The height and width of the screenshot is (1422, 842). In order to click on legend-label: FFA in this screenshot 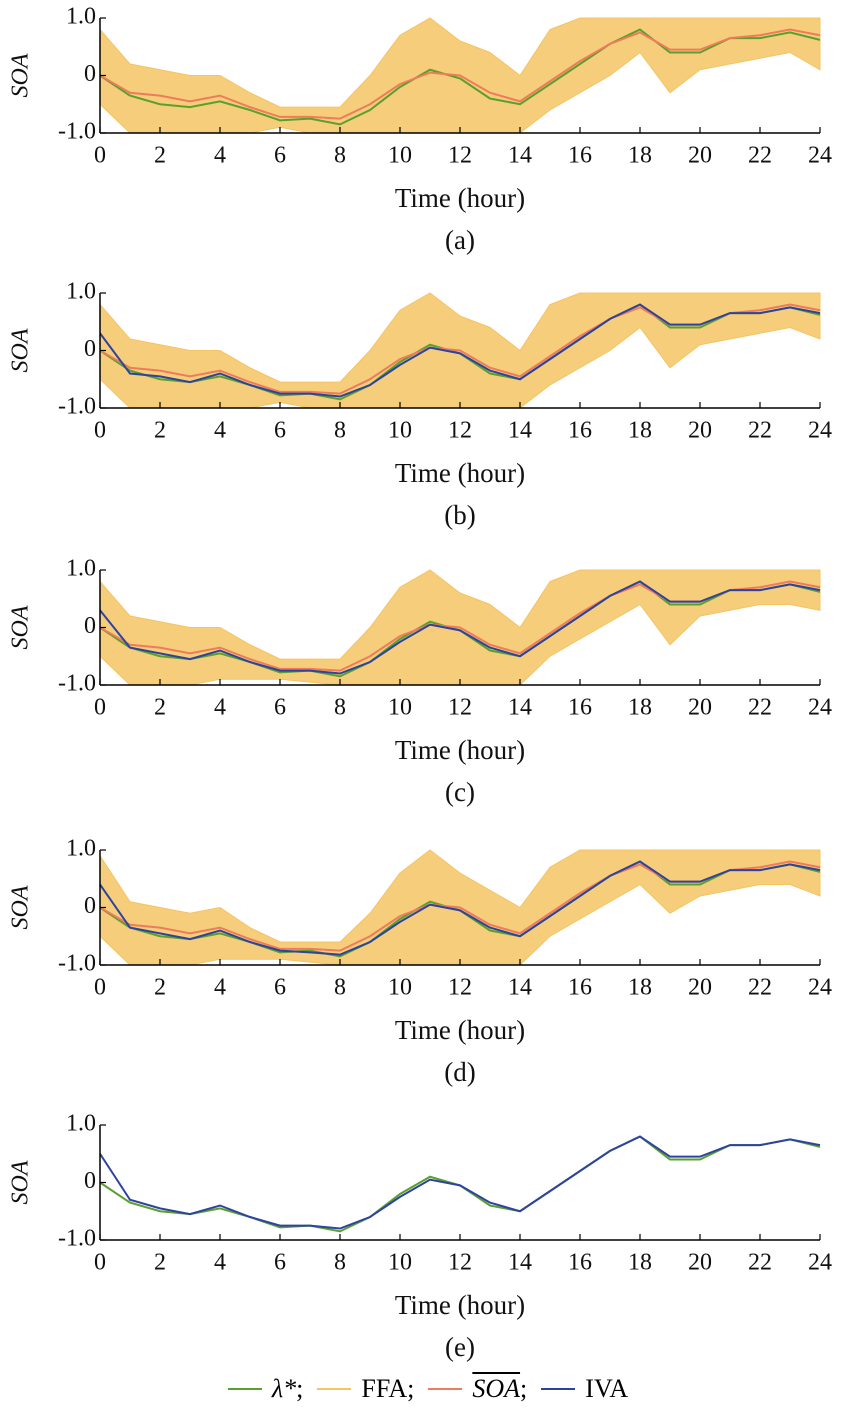, I will do `click(384, 1388)`.